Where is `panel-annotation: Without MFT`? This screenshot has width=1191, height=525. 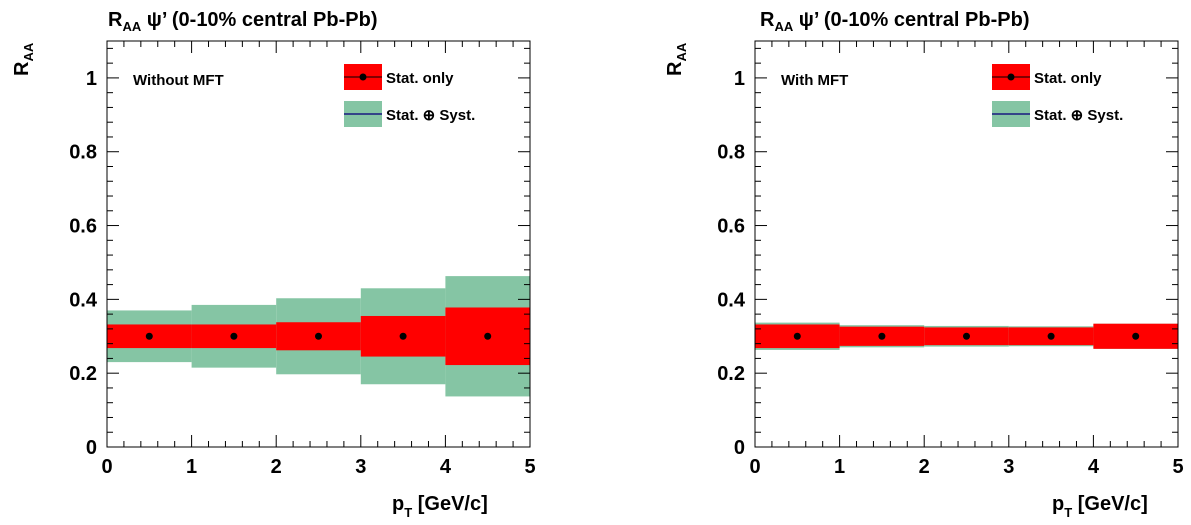
panel-annotation: Without MFT is located at coordinates (178, 80).